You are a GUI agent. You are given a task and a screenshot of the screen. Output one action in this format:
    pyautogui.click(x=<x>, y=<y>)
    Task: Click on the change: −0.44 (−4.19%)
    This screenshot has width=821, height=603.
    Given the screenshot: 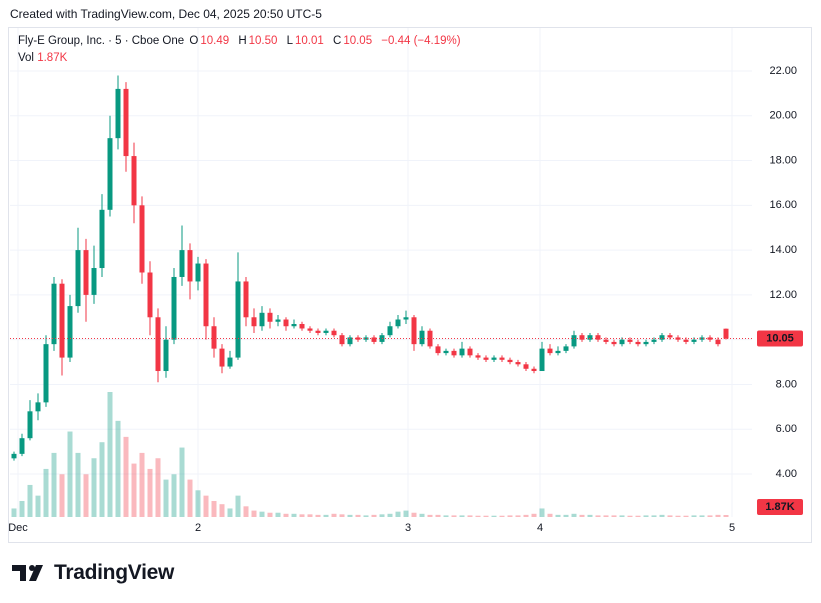 What is the action you would take?
    pyautogui.click(x=421, y=41)
    